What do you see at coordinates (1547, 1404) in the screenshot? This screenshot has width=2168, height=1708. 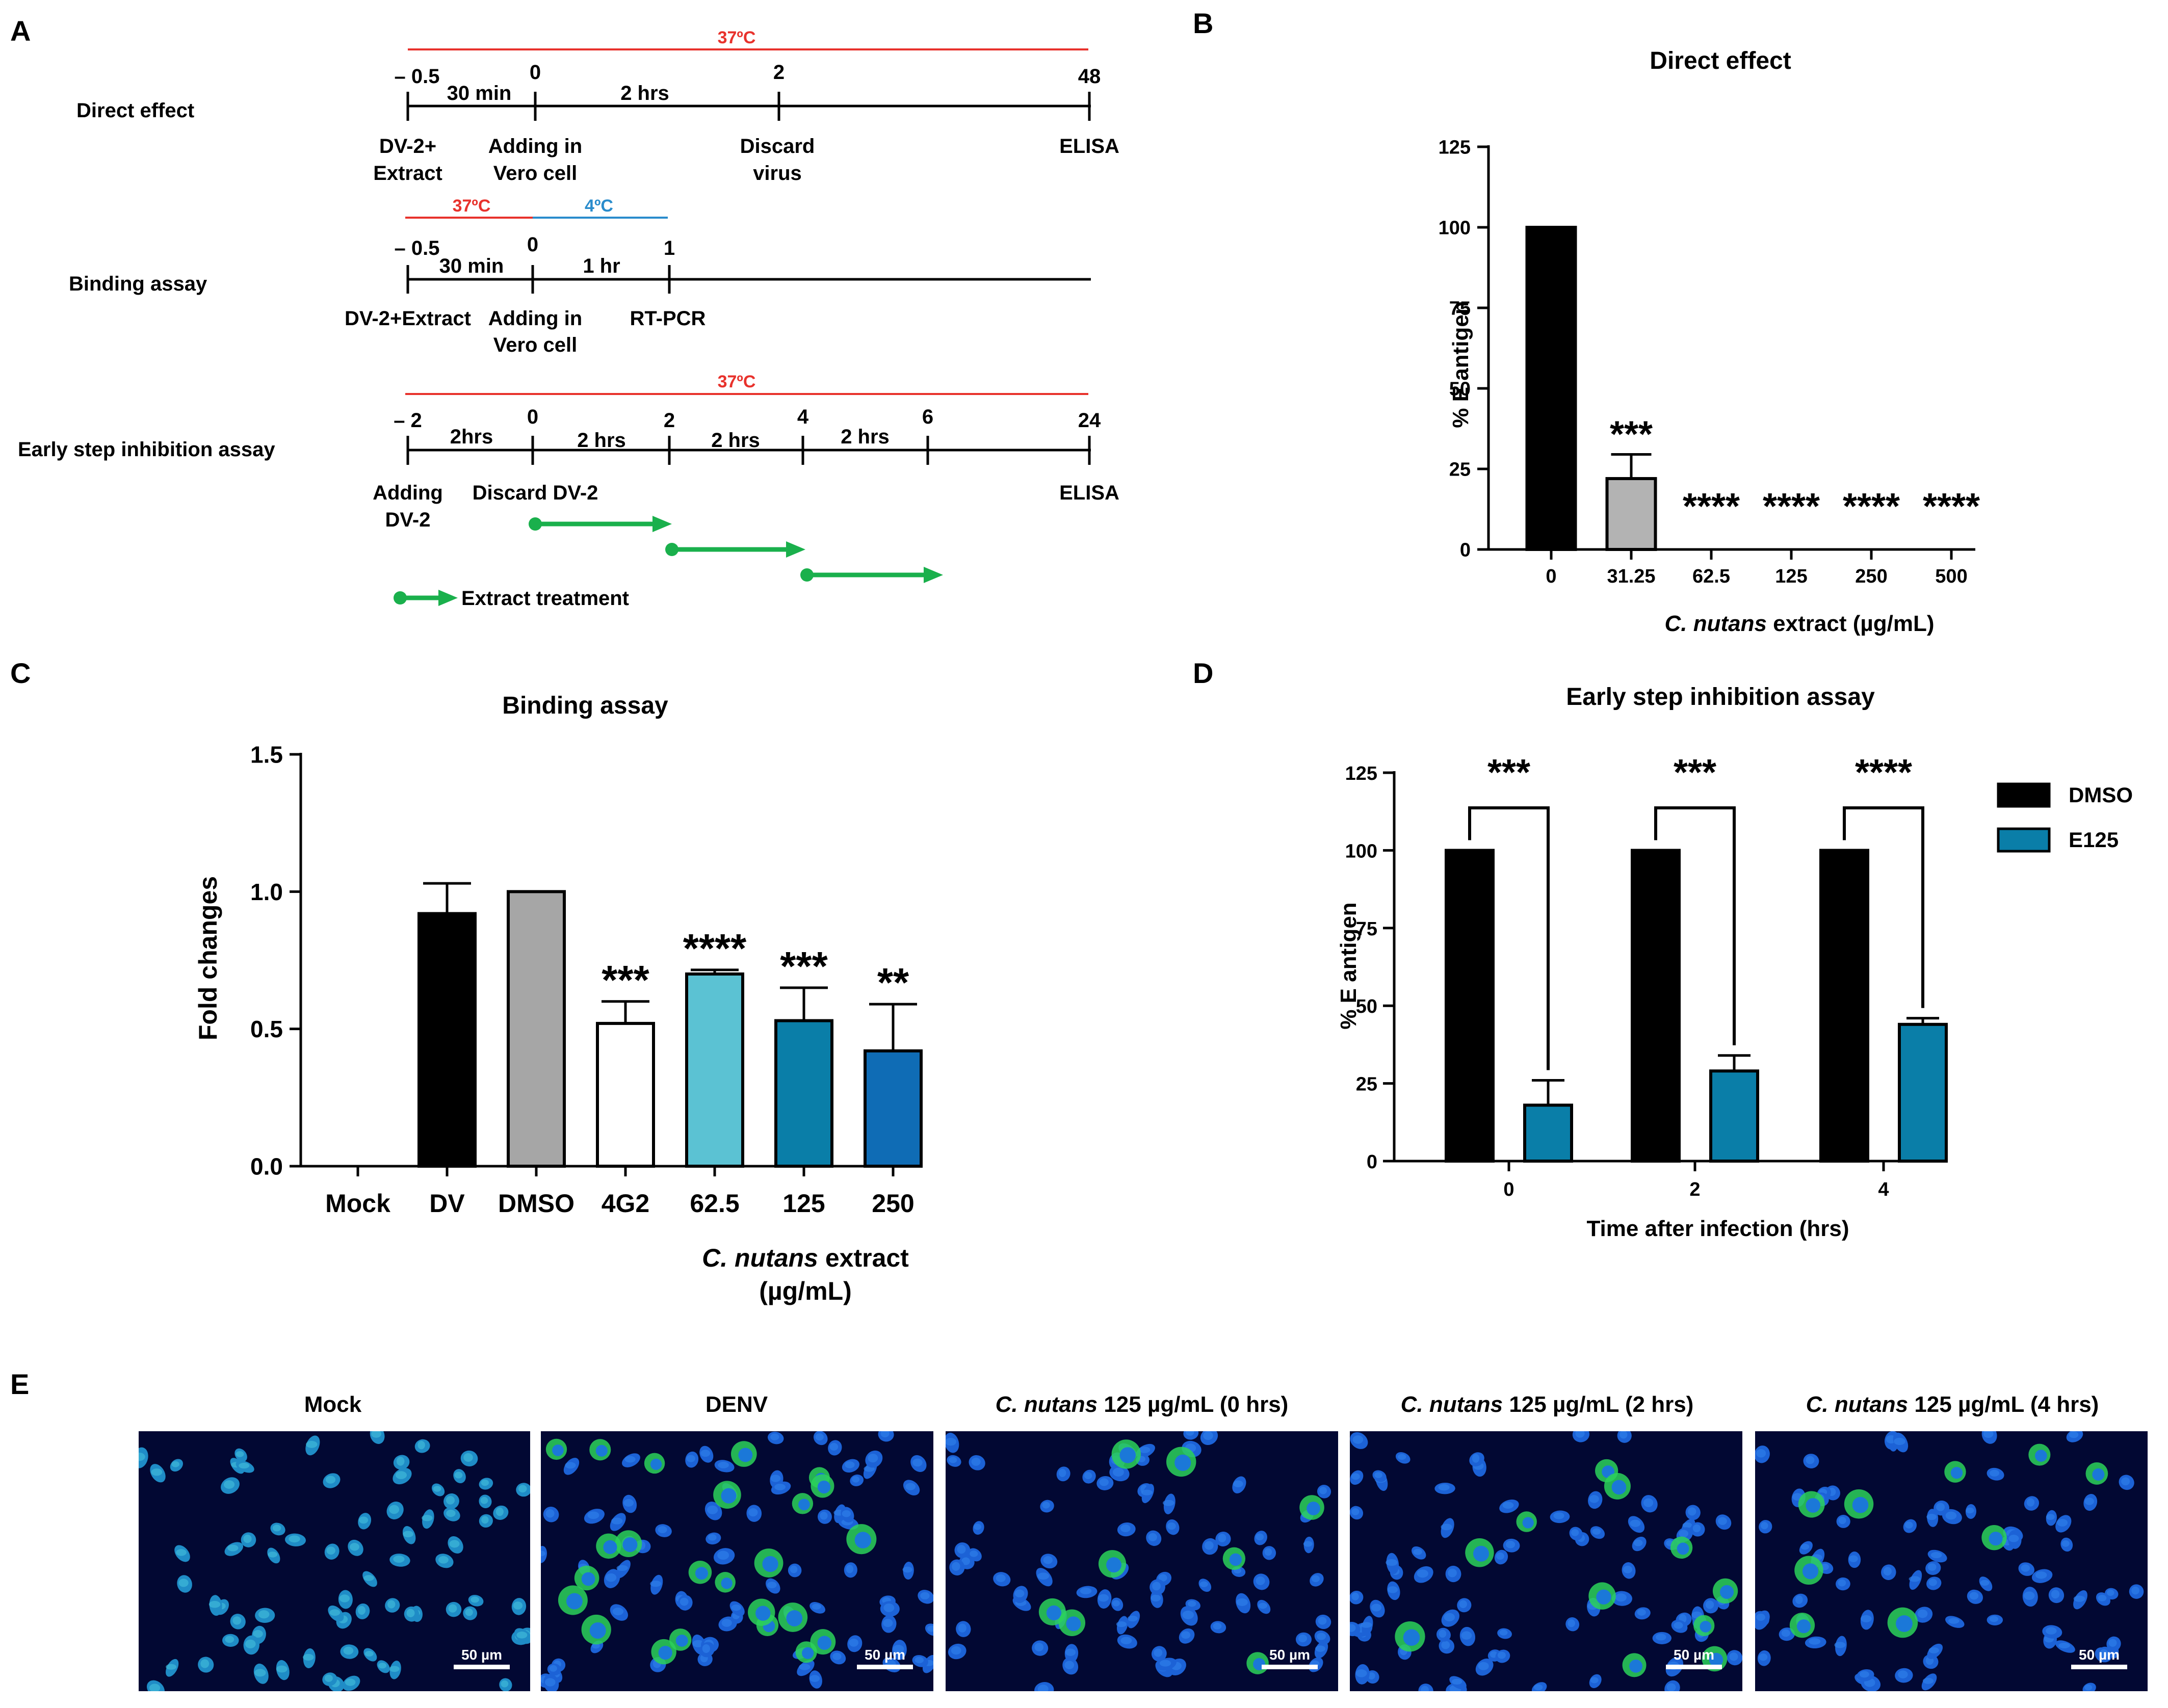 I see `image-title-2hrs: C. nutans 125 µg/mL (2 hrs)` at bounding box center [1547, 1404].